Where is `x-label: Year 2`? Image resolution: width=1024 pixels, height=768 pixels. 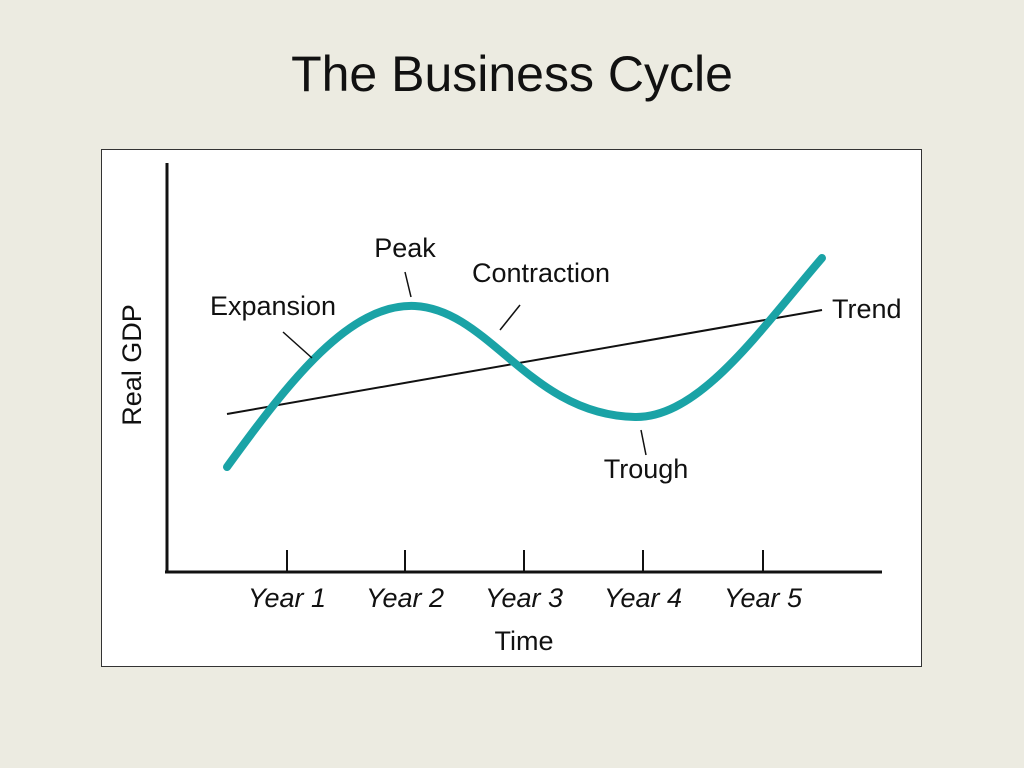 x-label: Year 2 is located at coordinates (405, 598).